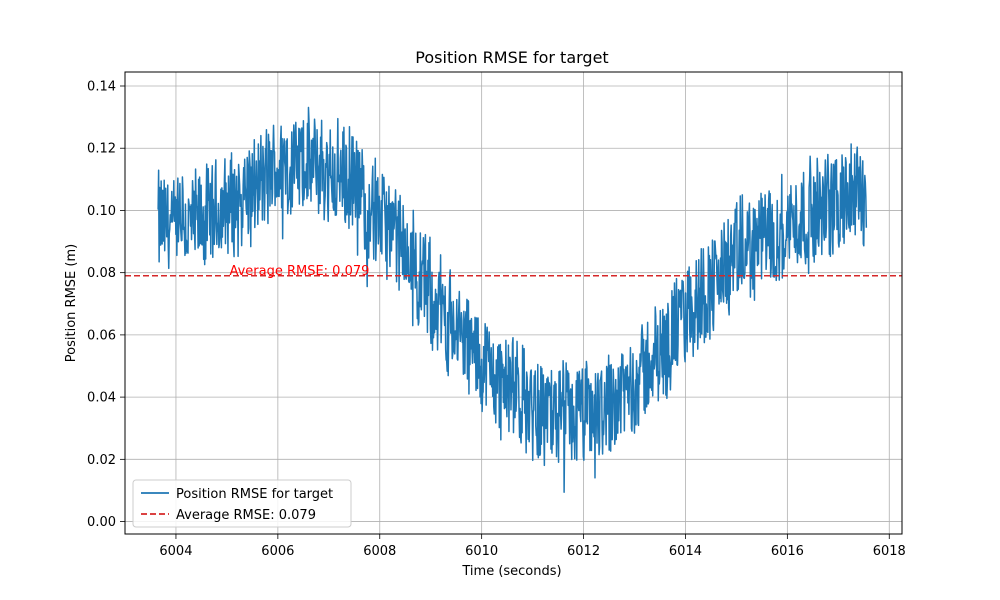  I want to click on y-tick-label: 0.14, so click(101, 87).